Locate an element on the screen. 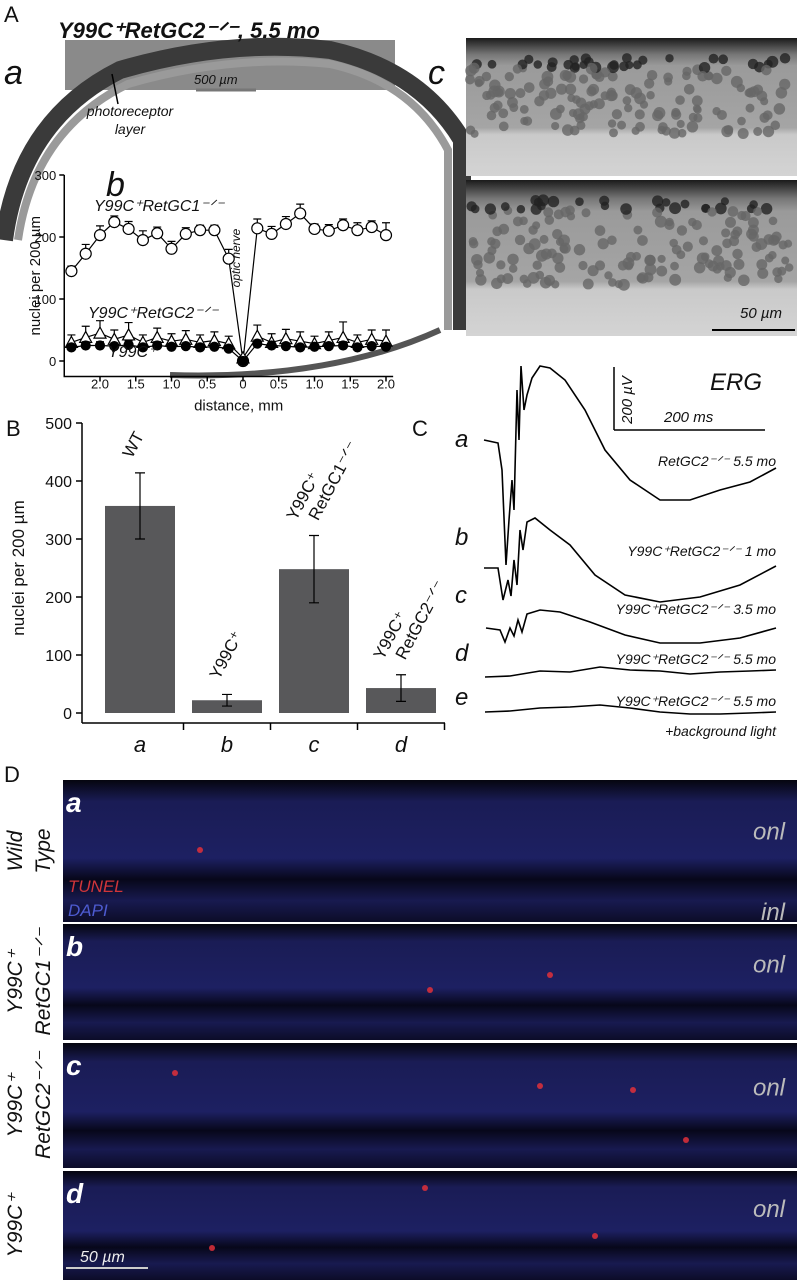  y-tick-label: 100 is located at coordinates (58, 656).